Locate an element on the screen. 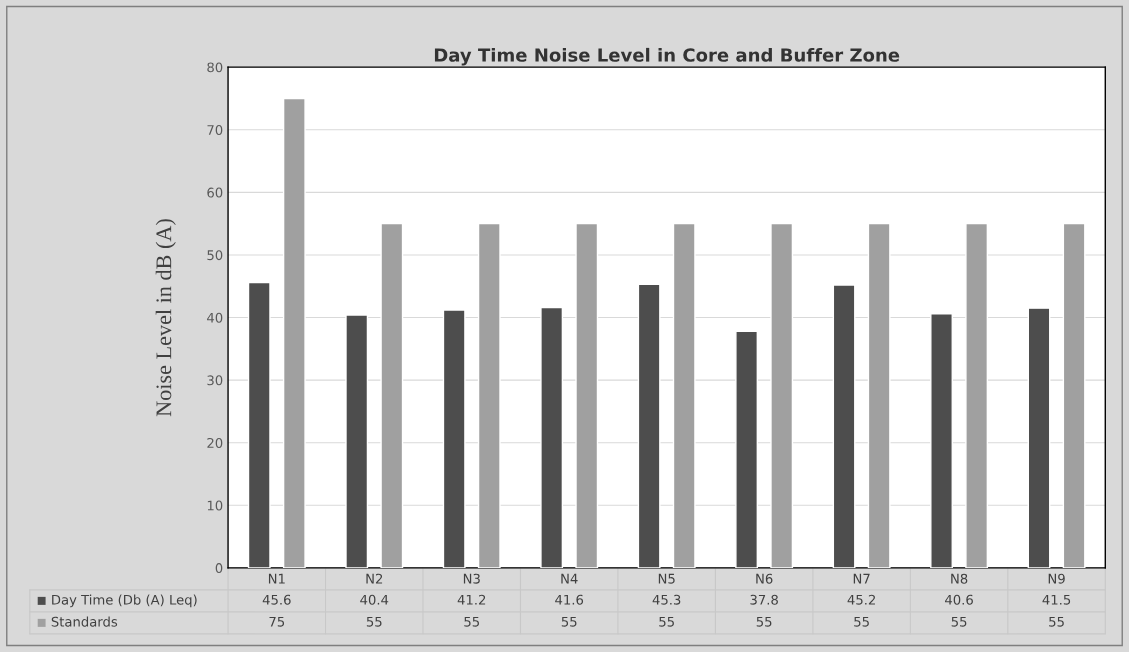  y-tick-label: 30 is located at coordinates (215, 380).